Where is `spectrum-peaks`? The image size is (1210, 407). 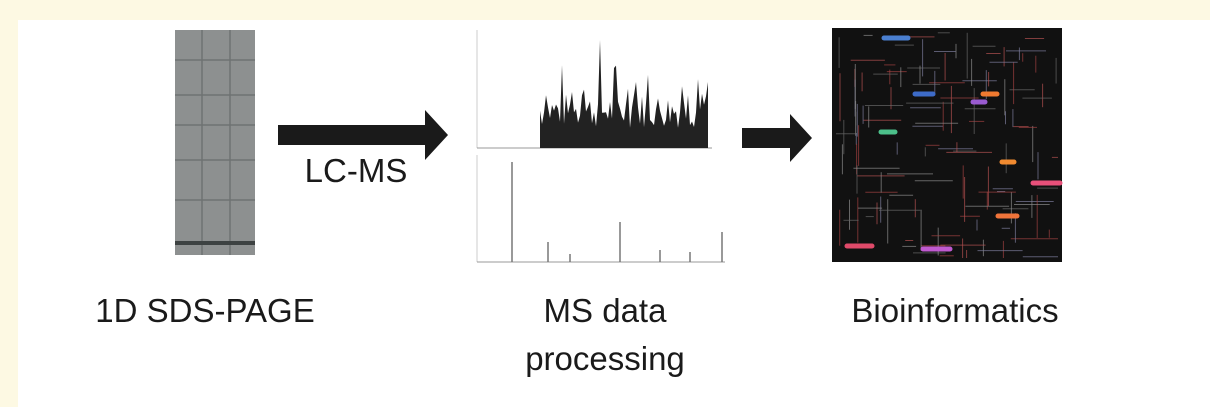
spectrum-peaks is located at coordinates (617, 212).